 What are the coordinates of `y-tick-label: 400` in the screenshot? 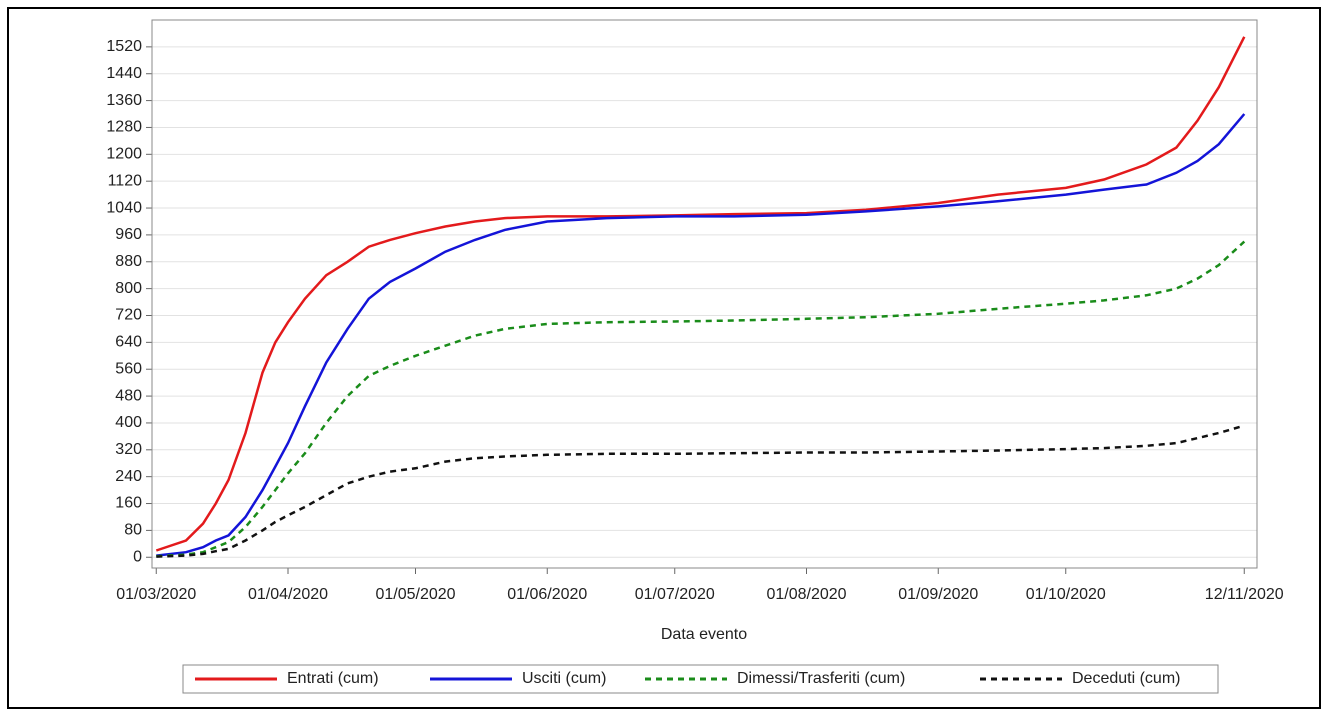 It's located at (128, 422).